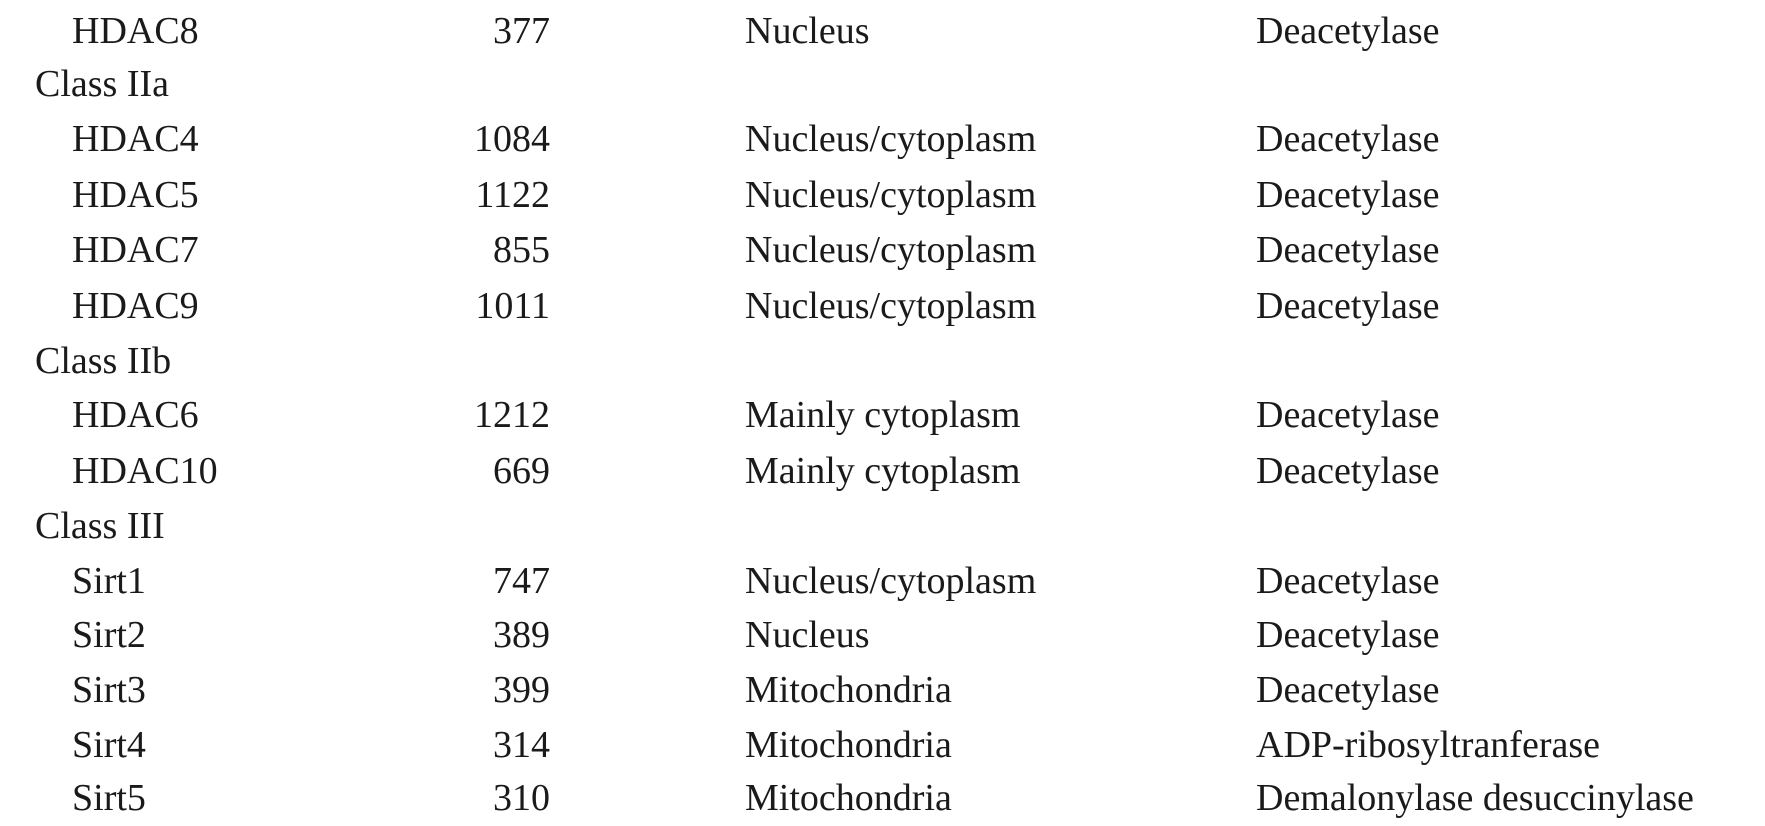 The image size is (1765, 826). Describe the element at coordinates (135, 415) in the screenshot. I see `protein-name: HDAC6` at that location.